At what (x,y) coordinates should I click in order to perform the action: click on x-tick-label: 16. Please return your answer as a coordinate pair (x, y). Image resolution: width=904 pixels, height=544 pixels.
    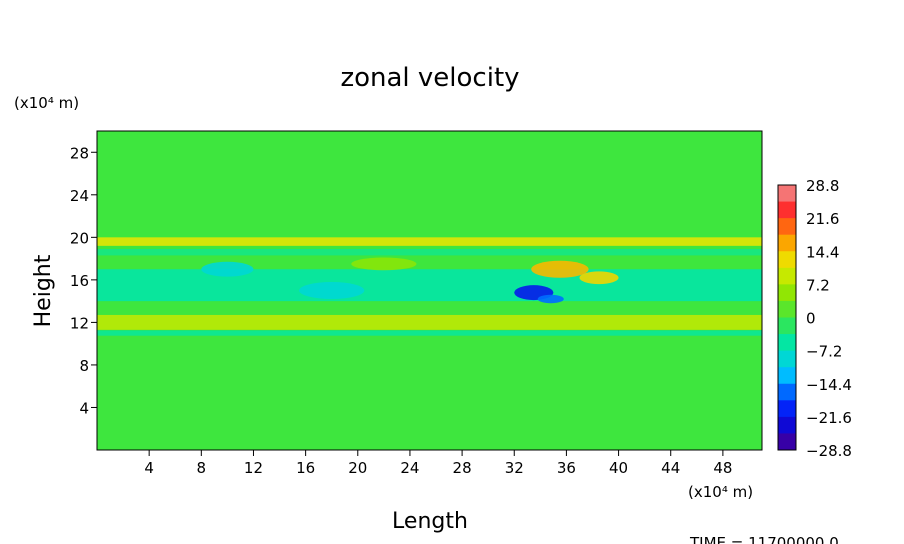
    Looking at the image, I should click on (305, 468).